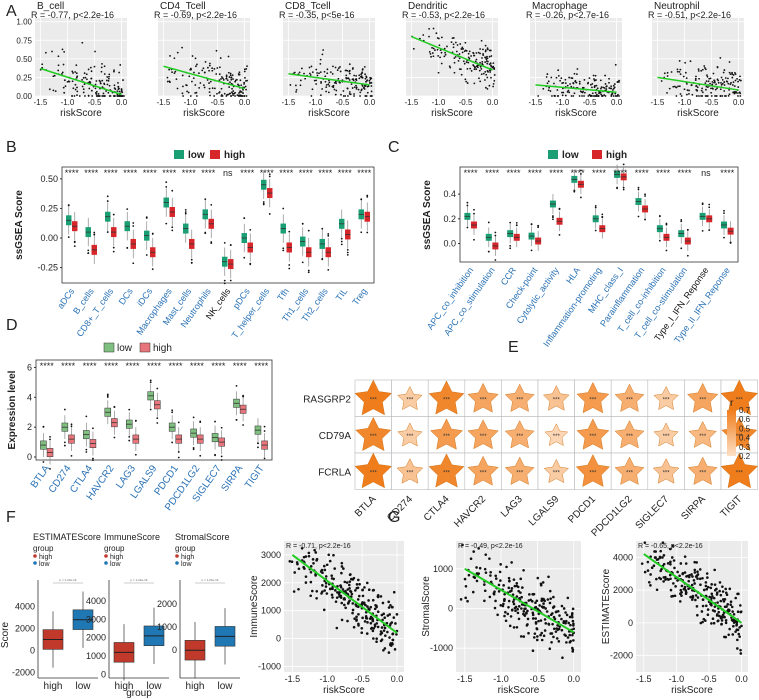  I want to click on col-label: LAG3, so click(512, 507).